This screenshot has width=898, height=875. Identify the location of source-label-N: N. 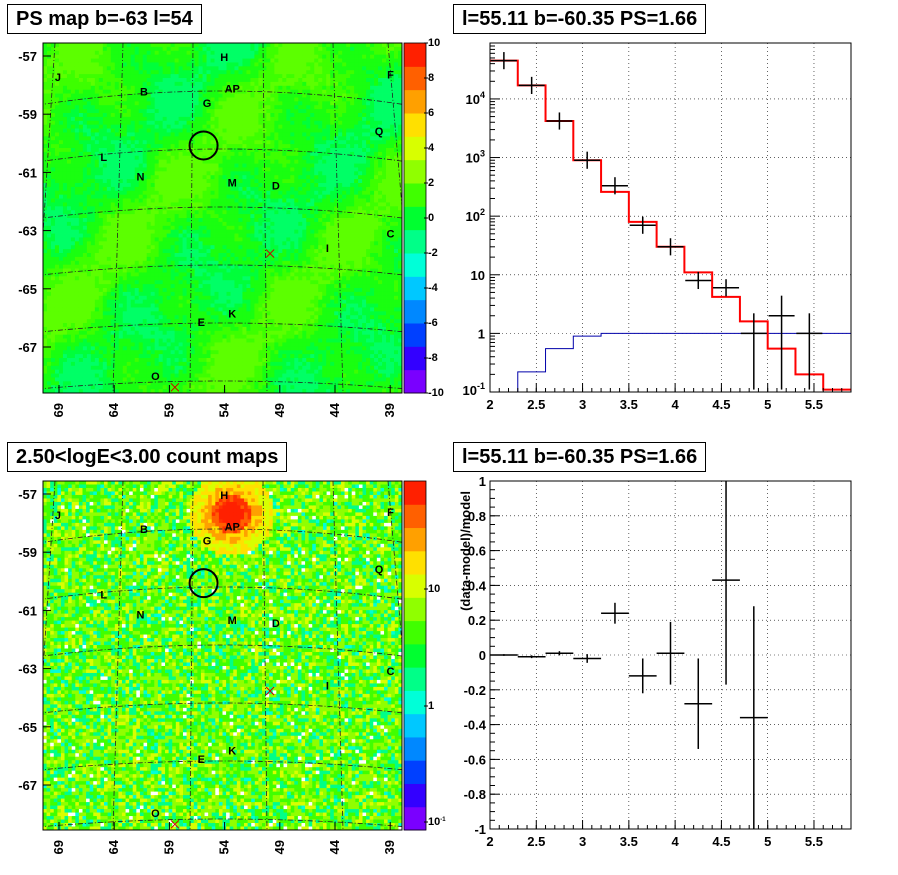
(141, 615).